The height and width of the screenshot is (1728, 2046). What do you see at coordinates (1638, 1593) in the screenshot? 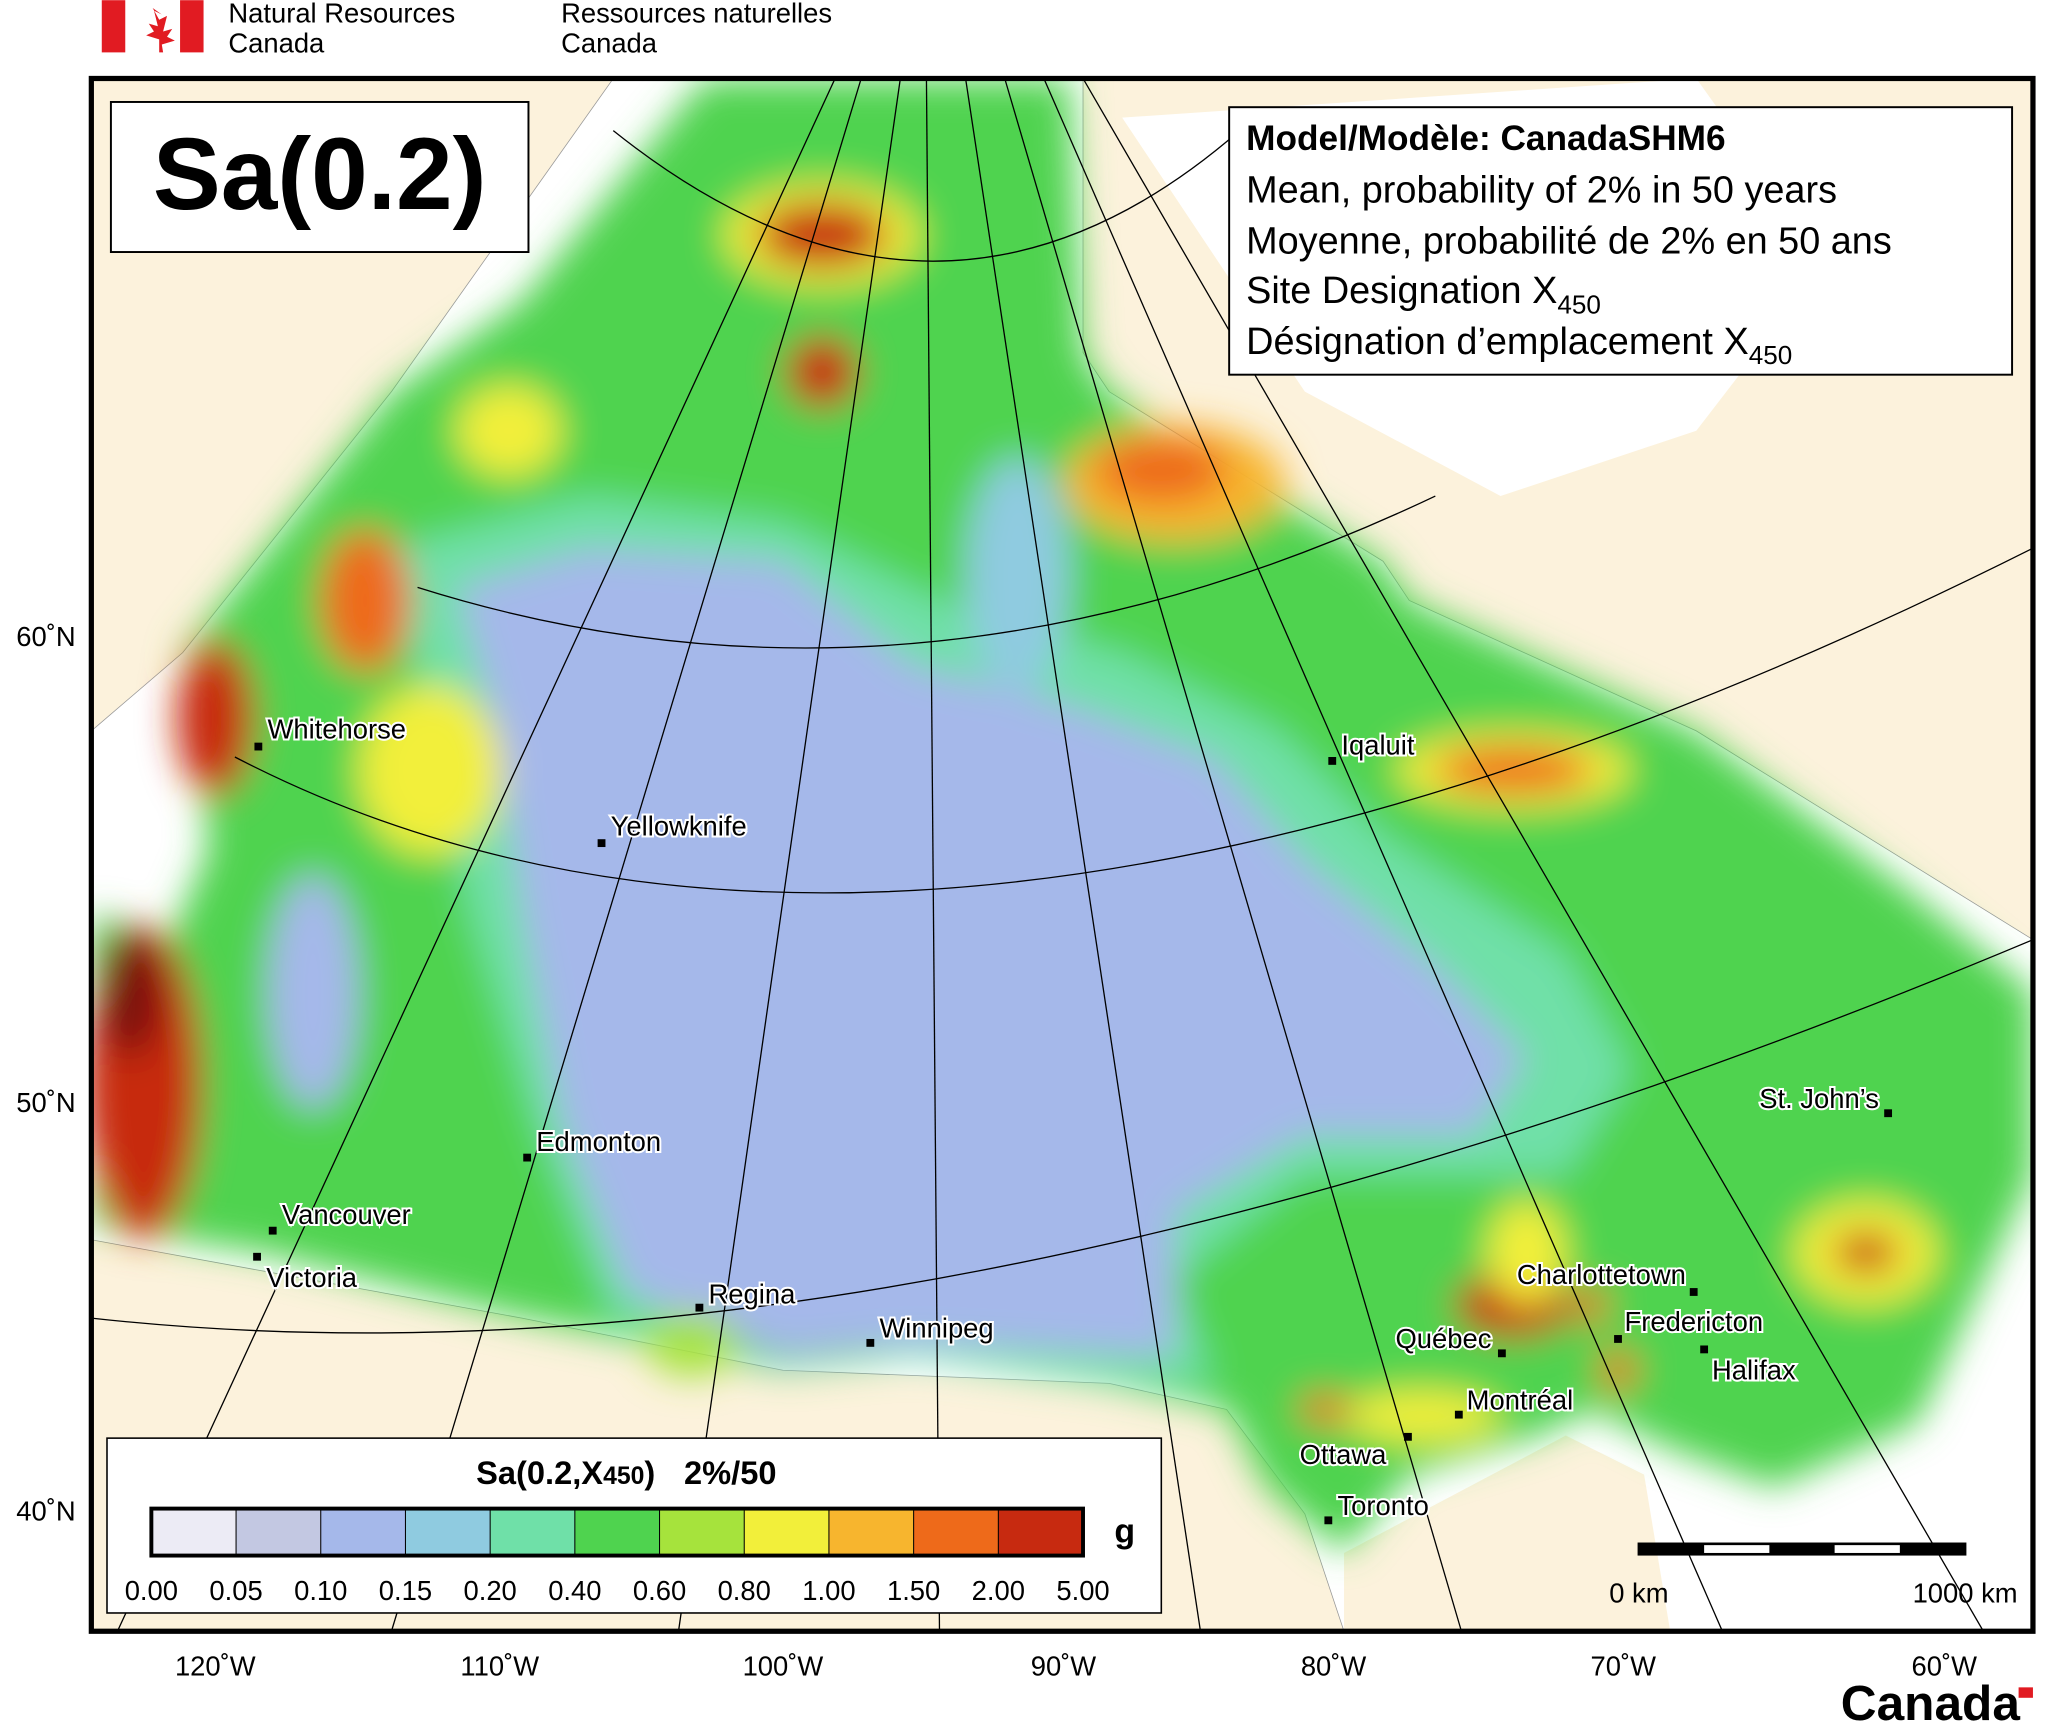
I see `scale-label: 0 km` at bounding box center [1638, 1593].